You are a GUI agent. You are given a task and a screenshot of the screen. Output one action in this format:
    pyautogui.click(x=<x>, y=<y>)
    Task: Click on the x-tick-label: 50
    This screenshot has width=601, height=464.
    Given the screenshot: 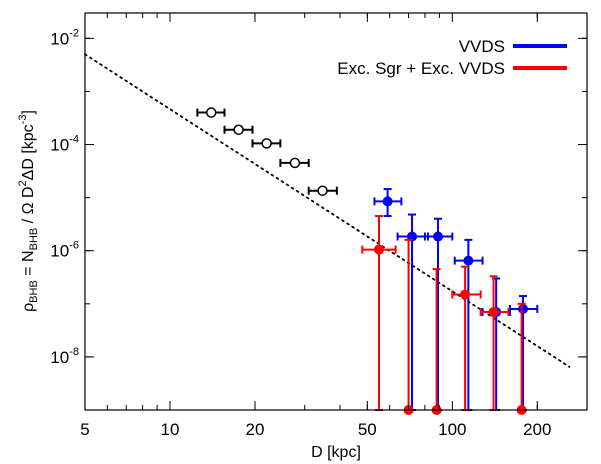 What is the action you would take?
    pyautogui.click(x=367, y=429)
    